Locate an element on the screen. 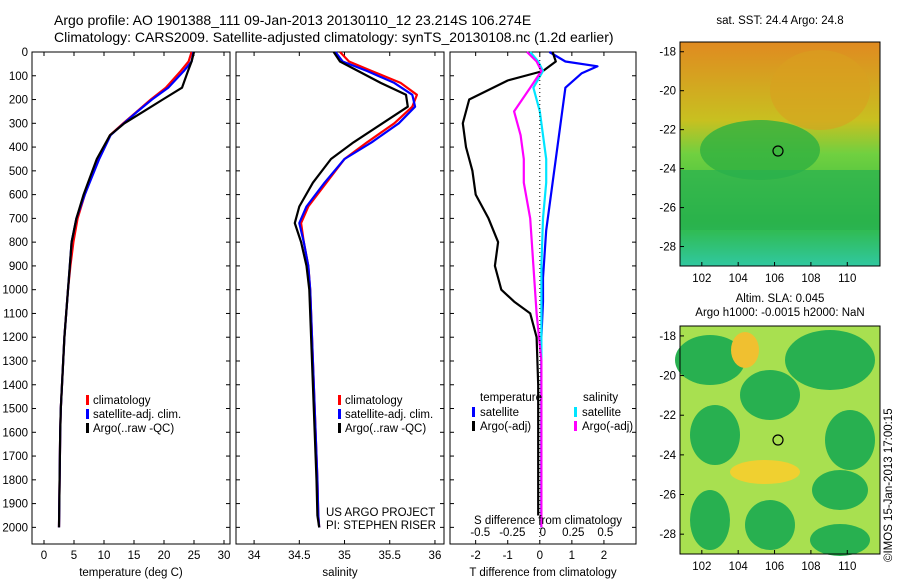 The width and height of the screenshot is (900, 580). y-tick-label: 1500 is located at coordinates (15, 410).